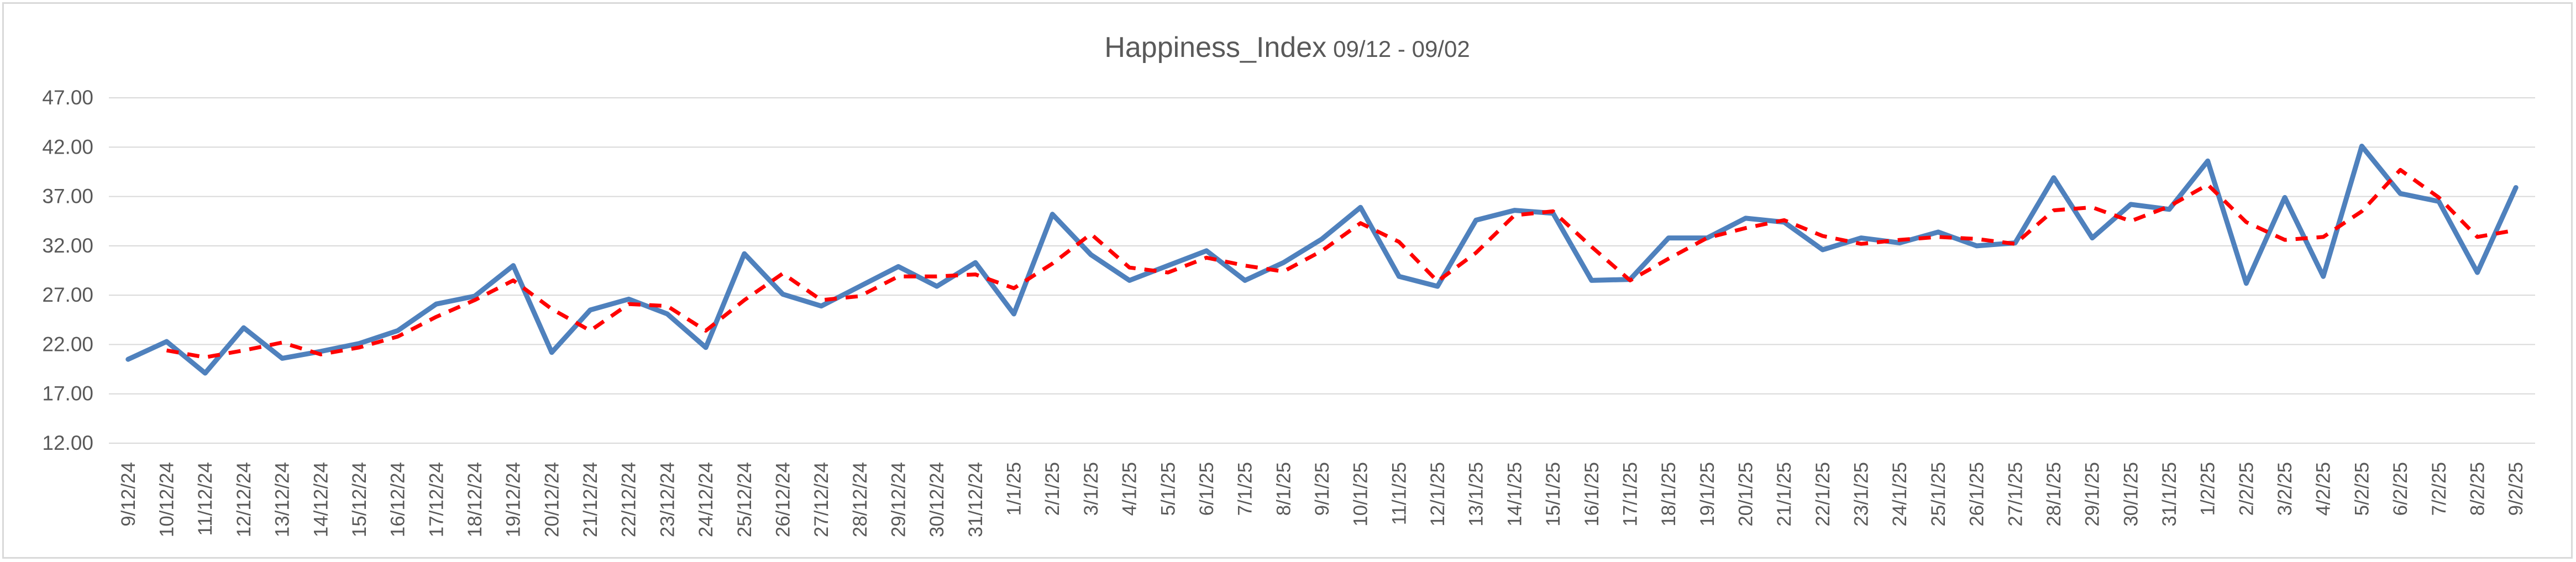 This screenshot has height=562, width=2576. What do you see at coordinates (282, 499) in the screenshot?
I see `x-tick-label: 13/12/24` at bounding box center [282, 499].